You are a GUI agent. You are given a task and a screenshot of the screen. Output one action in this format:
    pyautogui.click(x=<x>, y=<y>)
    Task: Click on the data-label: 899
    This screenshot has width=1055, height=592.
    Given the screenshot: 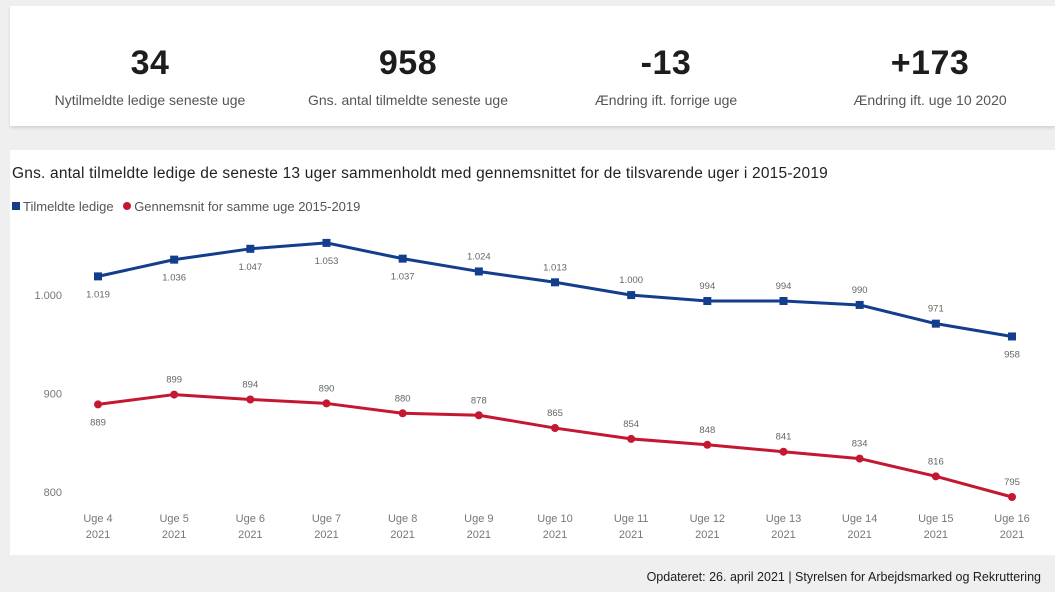 What is the action you would take?
    pyautogui.click(x=174, y=380)
    